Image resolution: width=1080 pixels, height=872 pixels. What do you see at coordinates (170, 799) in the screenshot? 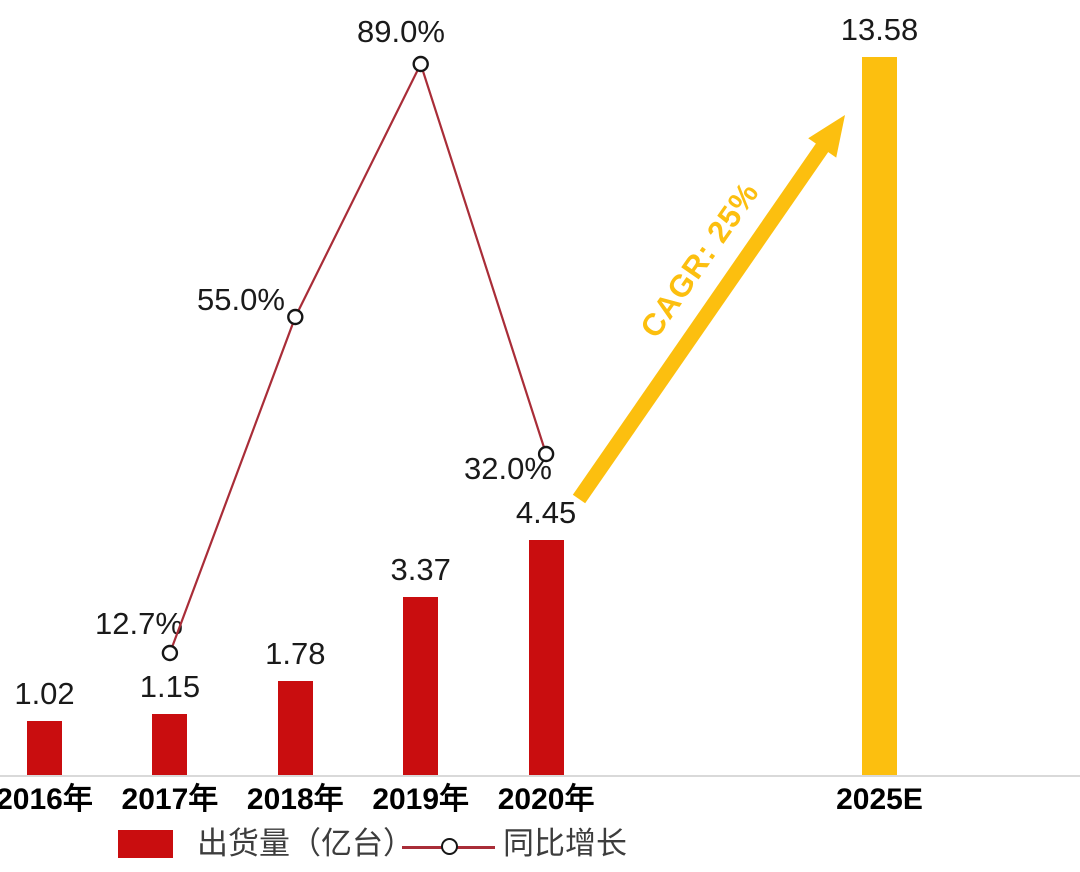
I see `category-label-2017: 2017年` at bounding box center [170, 799].